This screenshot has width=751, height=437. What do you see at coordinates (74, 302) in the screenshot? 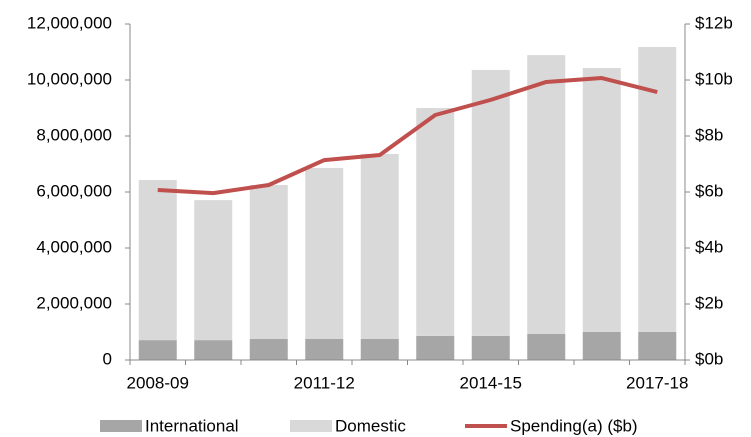
I see `y-tick-label: 2,000,000` at bounding box center [74, 302].